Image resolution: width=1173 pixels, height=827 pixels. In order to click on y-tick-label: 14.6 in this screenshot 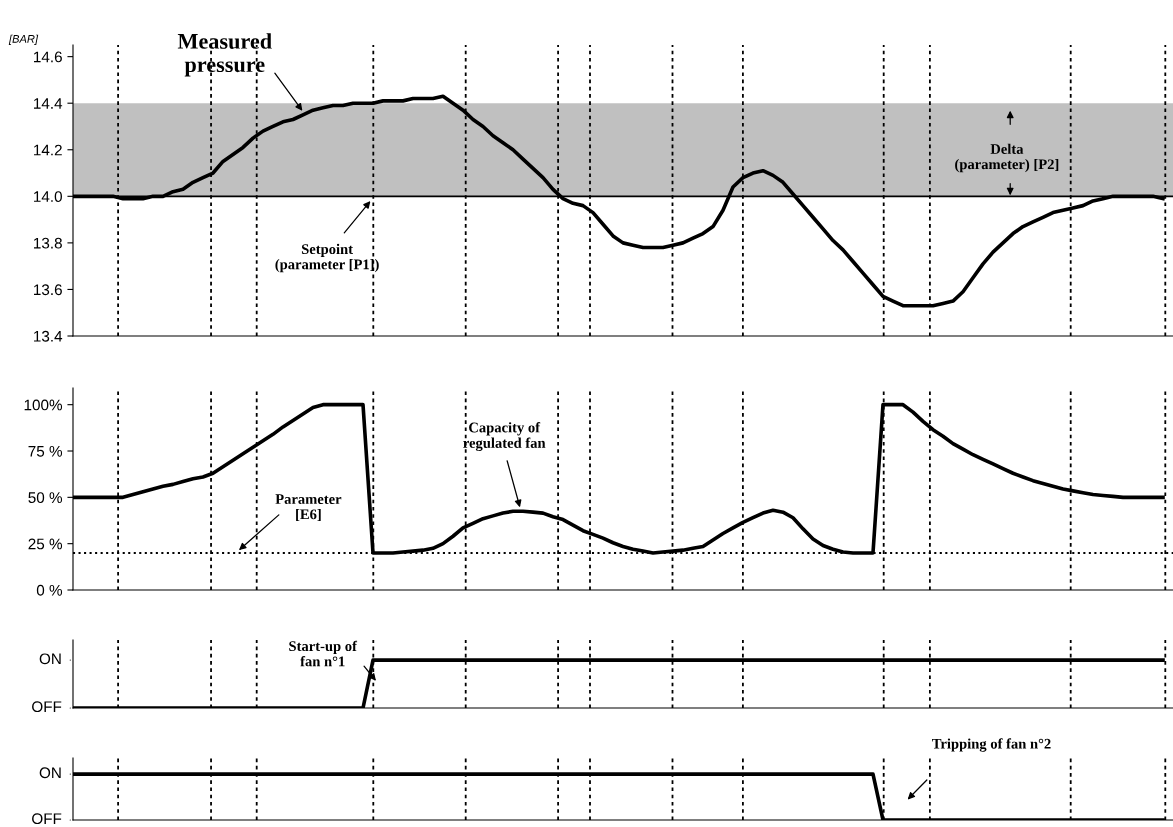, I will do `click(48, 57)`.